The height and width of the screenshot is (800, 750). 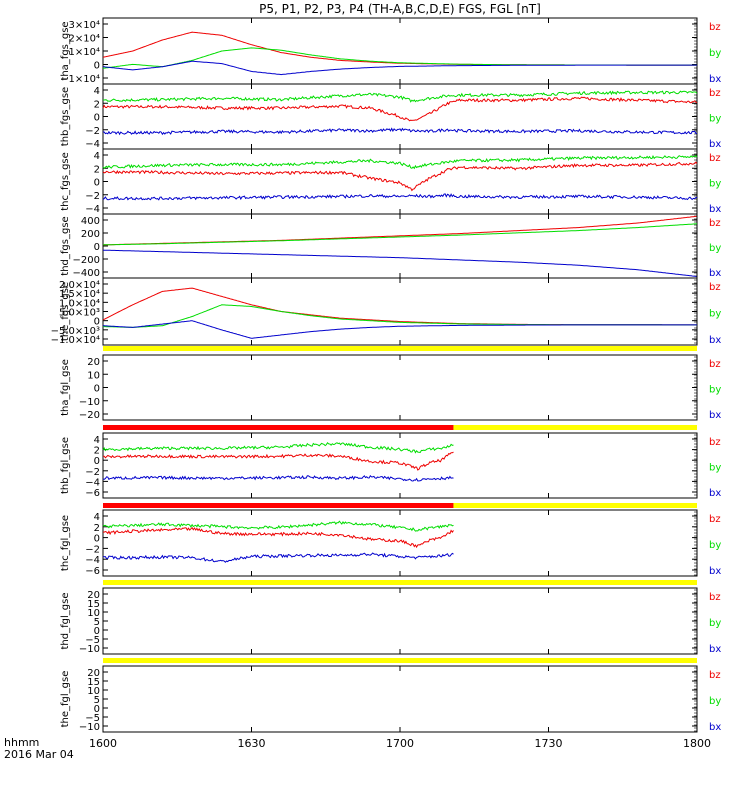 What do you see at coordinates (21, 742) in the screenshot?
I see `x-axis-label-hhmm: hhmm` at bounding box center [21, 742].